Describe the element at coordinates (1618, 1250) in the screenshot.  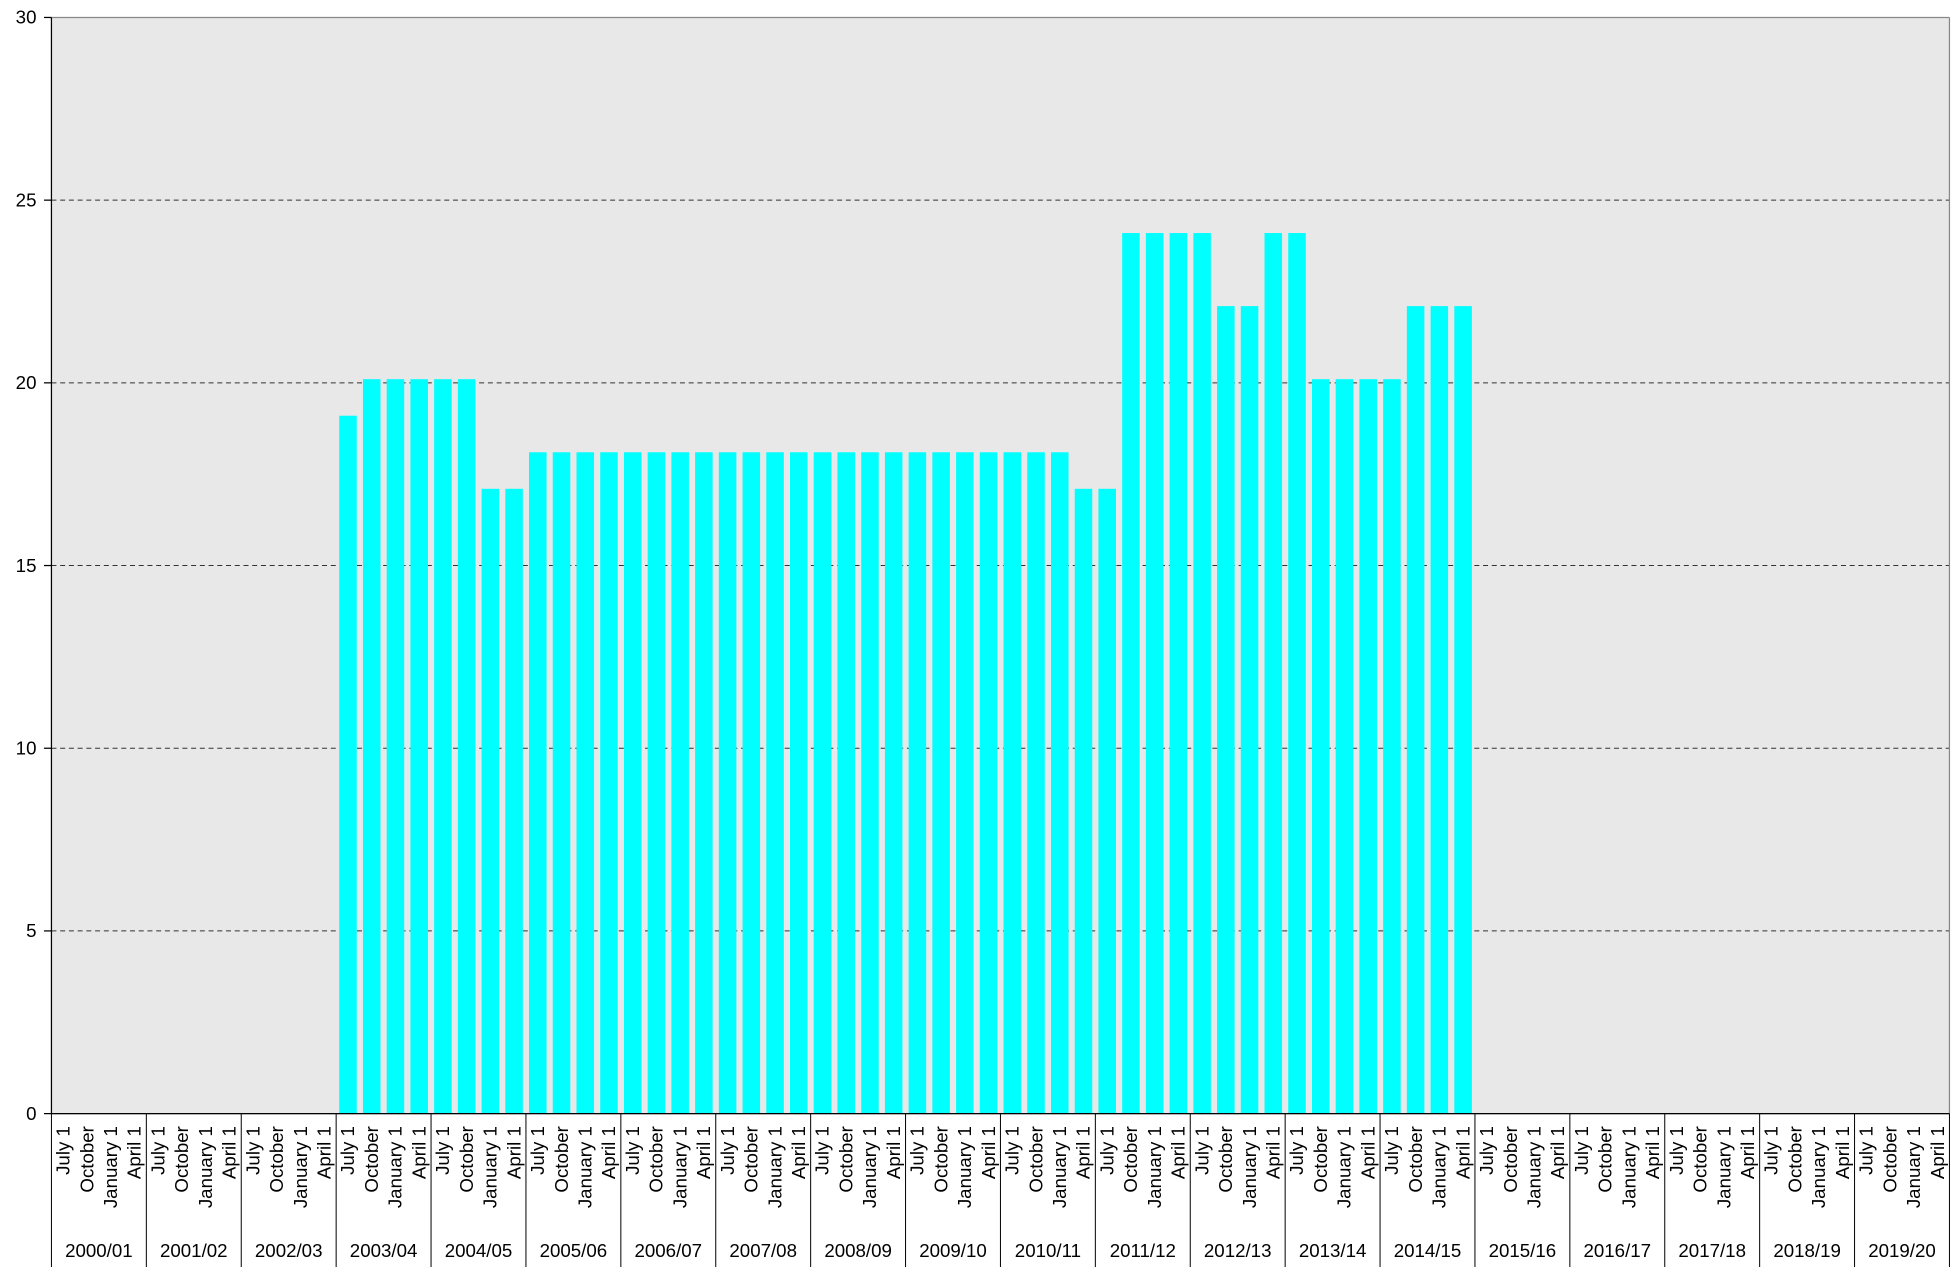
I see `group-label: 2016/17` at that location.